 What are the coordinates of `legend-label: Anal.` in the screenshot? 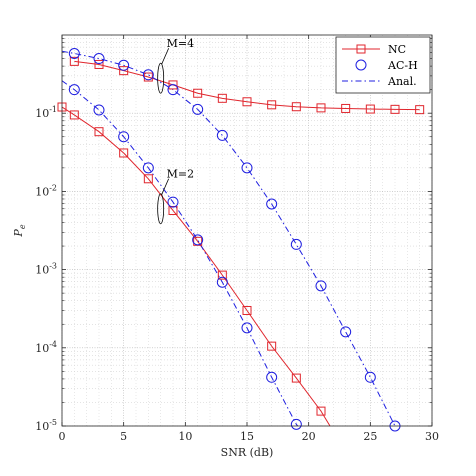 It's located at (402, 81).